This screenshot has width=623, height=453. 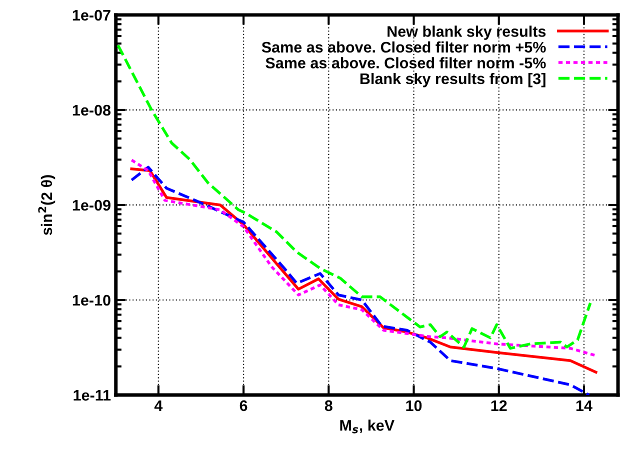 I want to click on x-tick-label: 4, so click(x=158, y=405).